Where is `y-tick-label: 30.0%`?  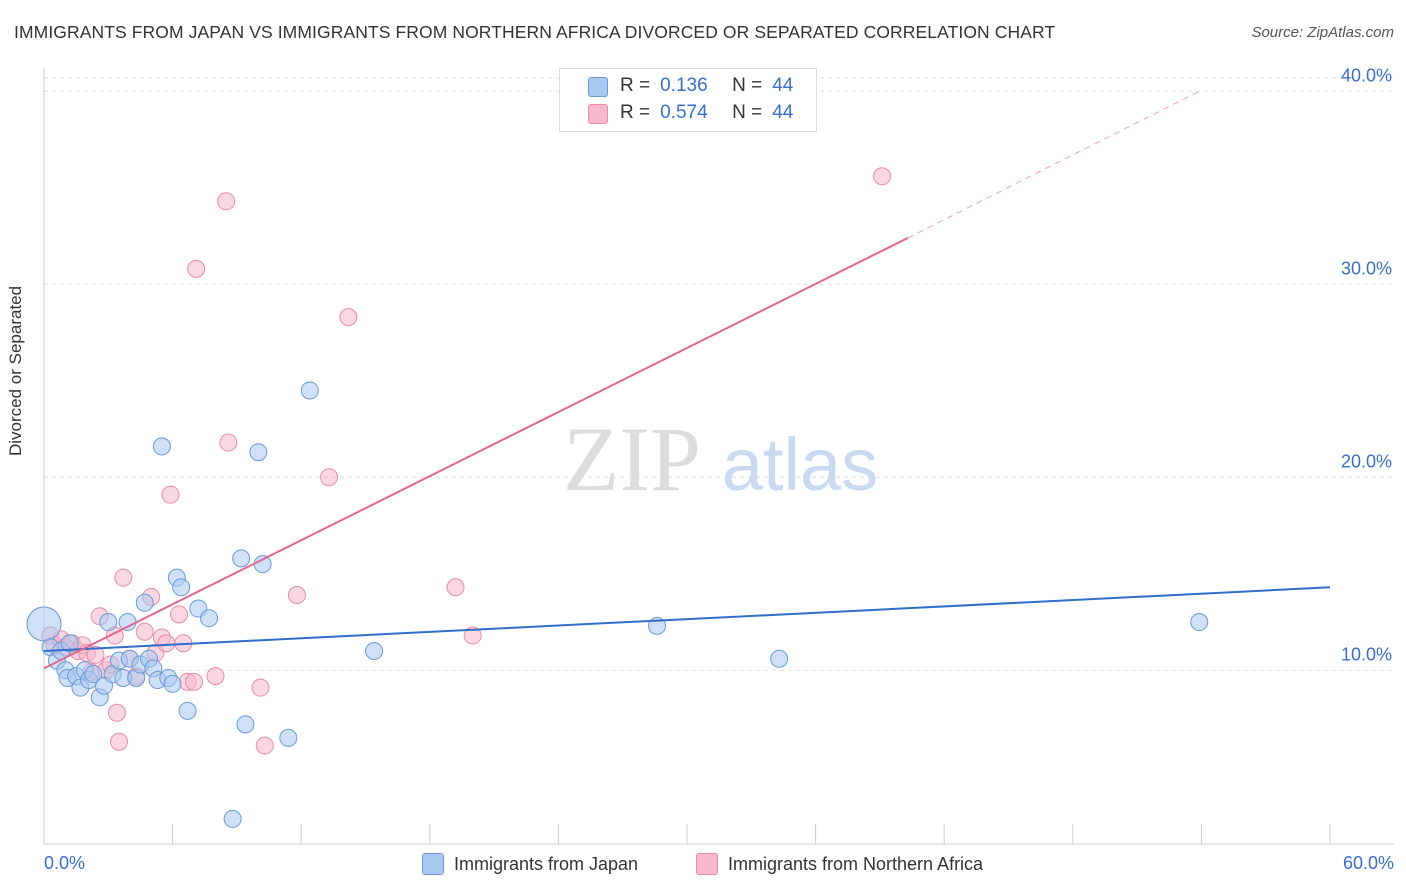
y-tick-label: 30.0% is located at coordinates (1366, 268).